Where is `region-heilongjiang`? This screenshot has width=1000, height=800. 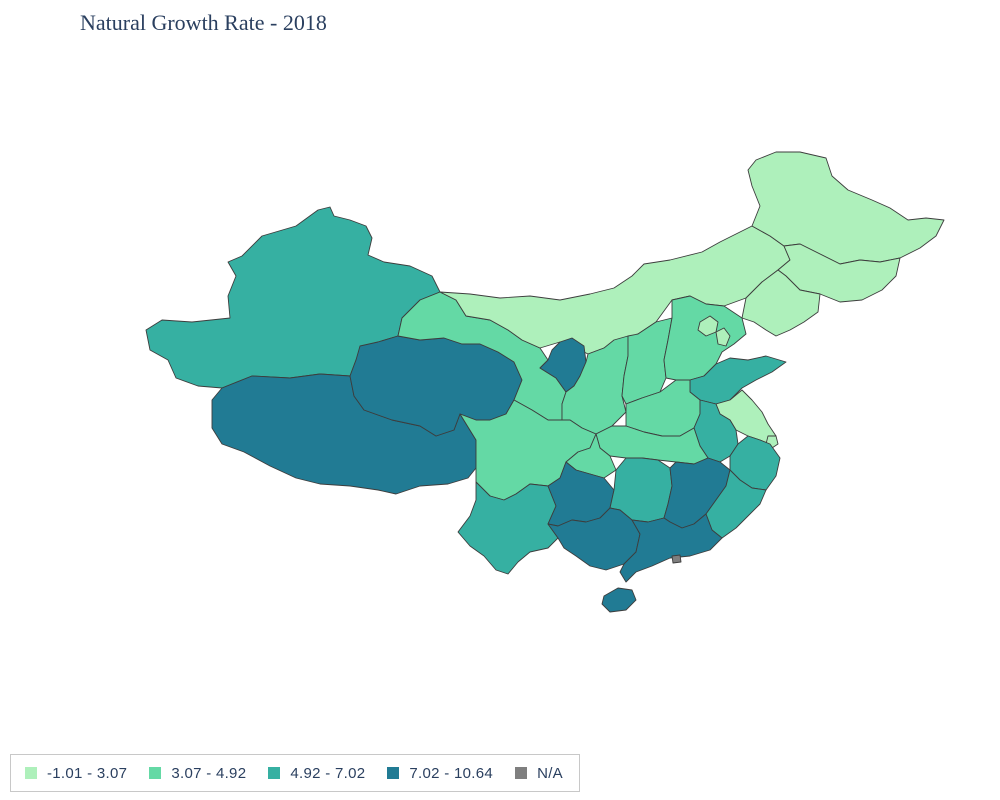 region-heilongjiang is located at coordinates (846, 208).